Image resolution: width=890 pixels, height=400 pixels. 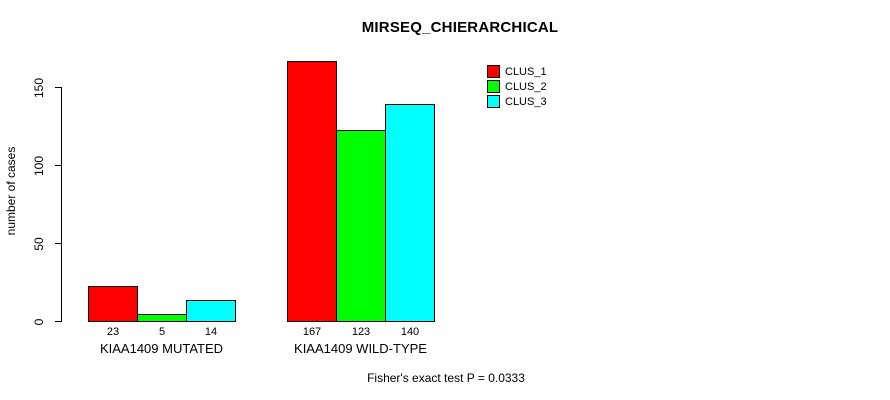 I want to click on legend-item: CLUS_3, so click(x=517, y=101).